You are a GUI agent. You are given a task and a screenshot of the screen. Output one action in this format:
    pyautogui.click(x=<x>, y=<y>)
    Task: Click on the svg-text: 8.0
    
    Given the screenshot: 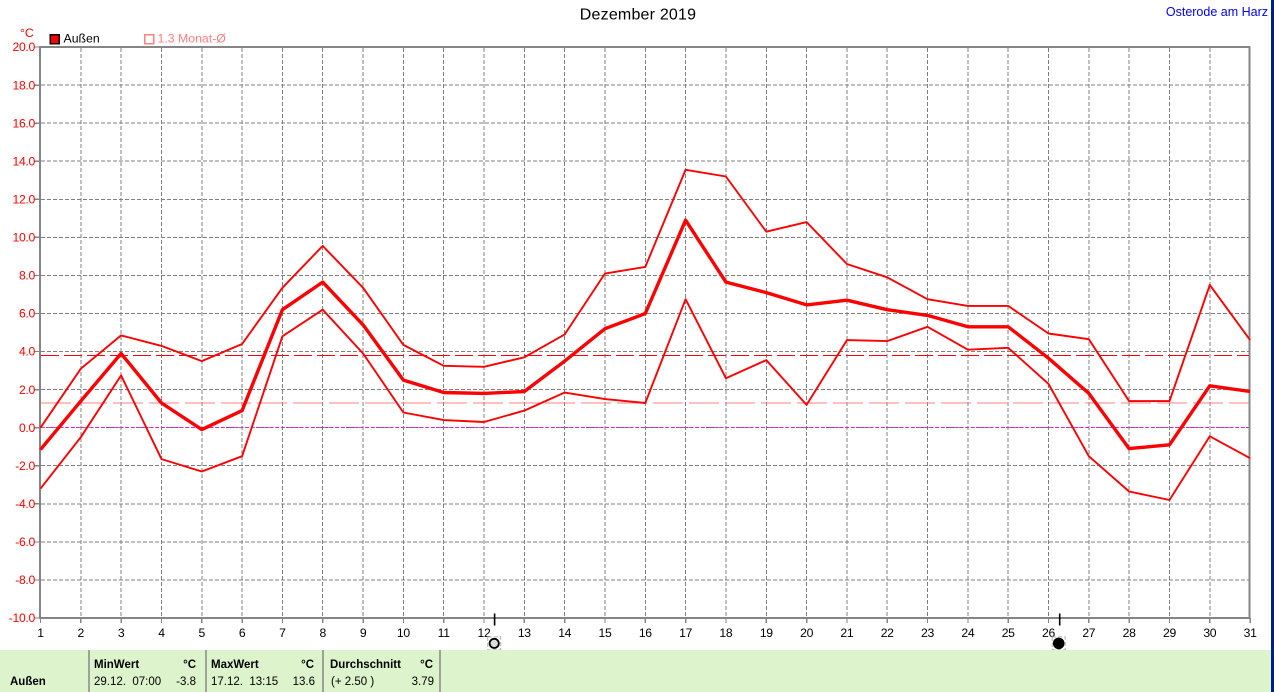 What is the action you would take?
    pyautogui.click(x=27, y=276)
    